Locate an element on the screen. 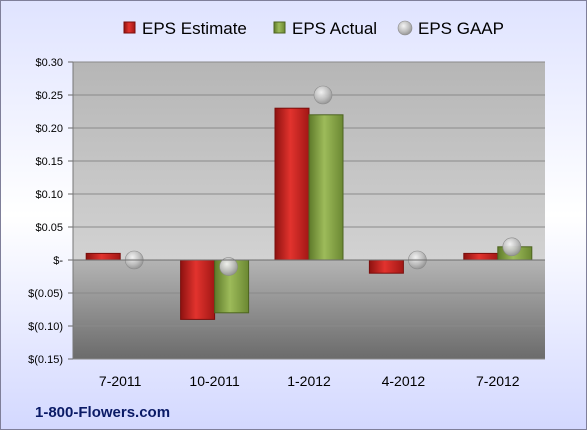  bar-eps-actual is located at coordinates (326, 187).